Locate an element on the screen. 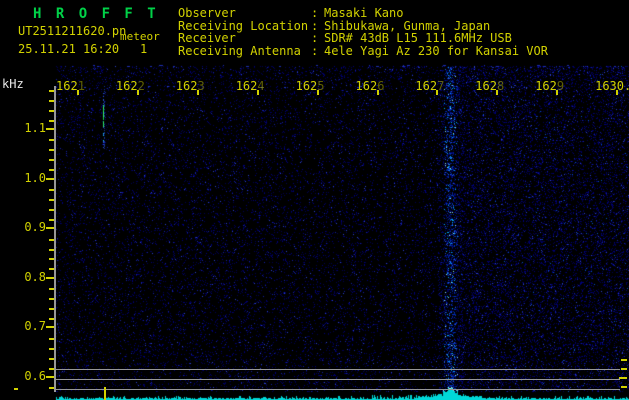  info-value: SDR# 43dB L15 111.6MHz USB is located at coordinates (418, 38).